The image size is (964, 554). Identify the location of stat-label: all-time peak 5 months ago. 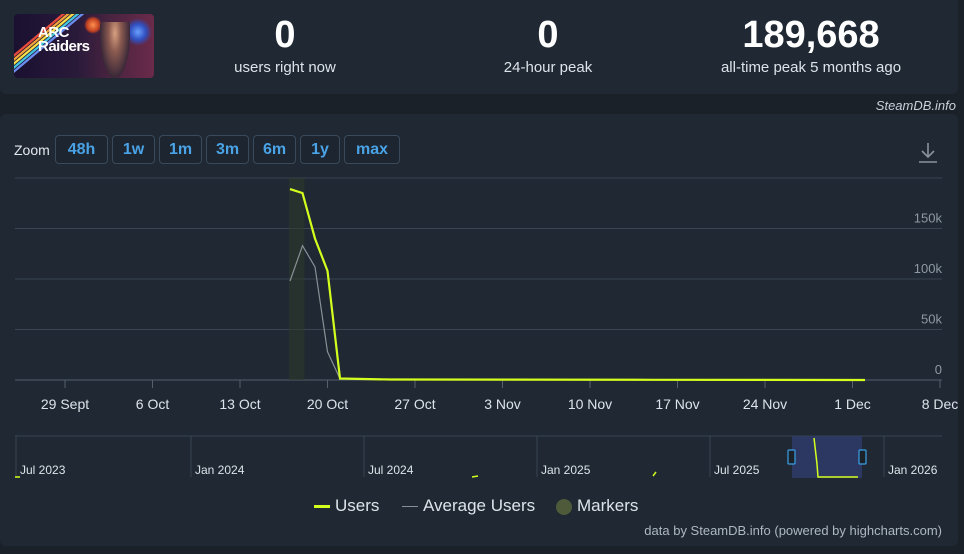
(811, 67).